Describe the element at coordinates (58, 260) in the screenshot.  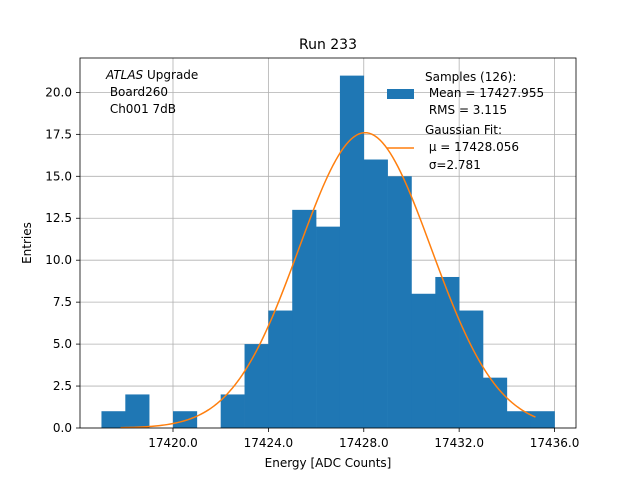
I see `y-tick-label: 10.0` at that location.